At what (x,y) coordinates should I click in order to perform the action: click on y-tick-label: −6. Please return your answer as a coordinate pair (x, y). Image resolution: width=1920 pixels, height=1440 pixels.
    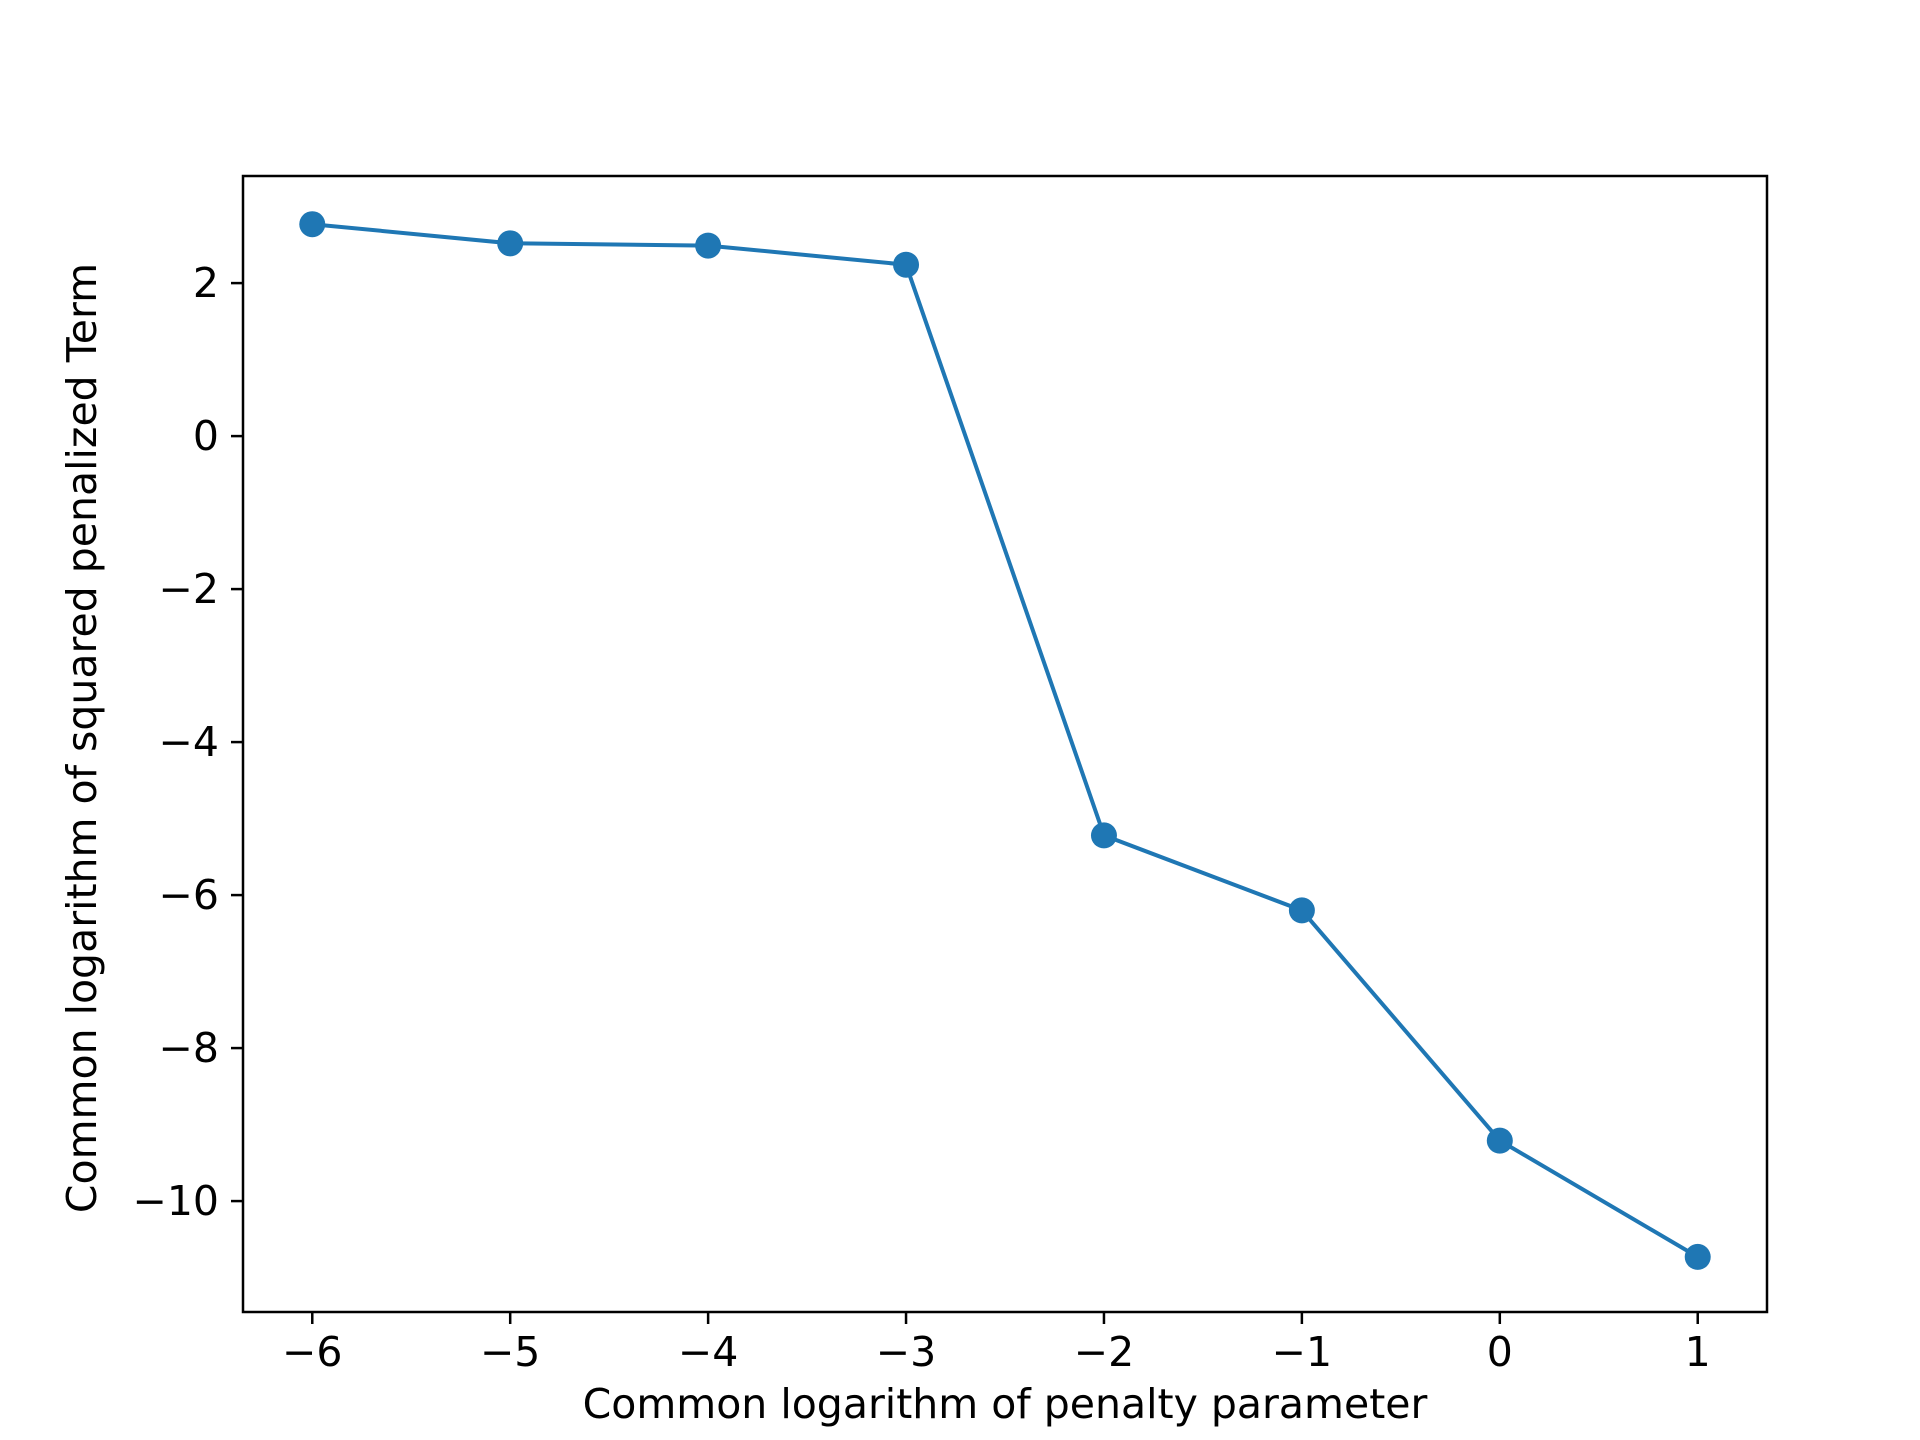
    Looking at the image, I should click on (189, 895).